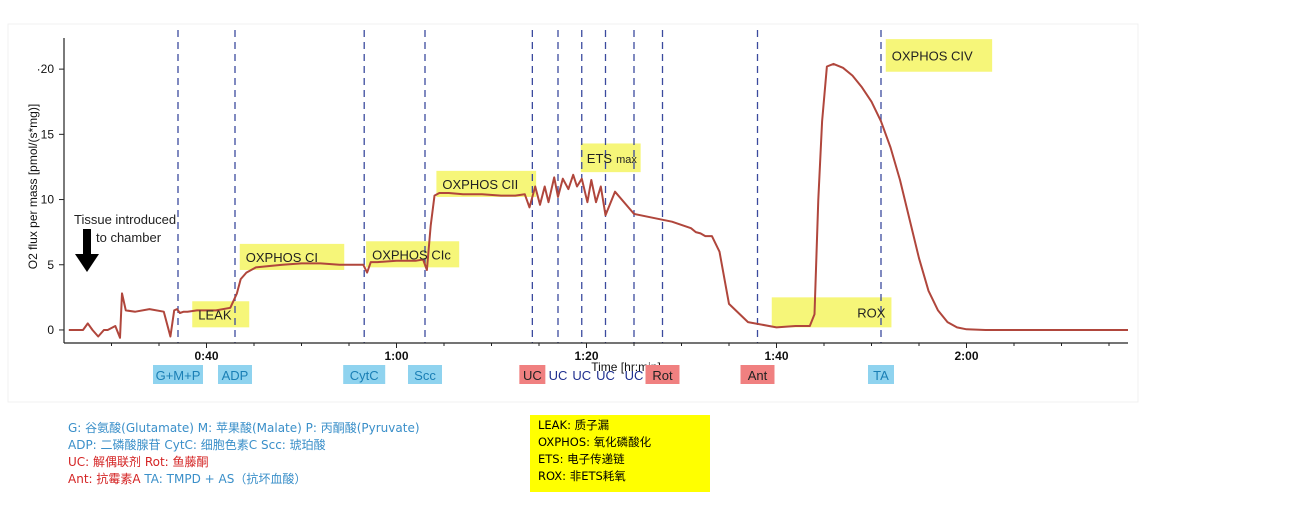 The height and width of the screenshot is (510, 1297). Describe the element at coordinates (581, 459) in the screenshot. I see `legend-def-ets: ETS: 电子传递链` at that location.